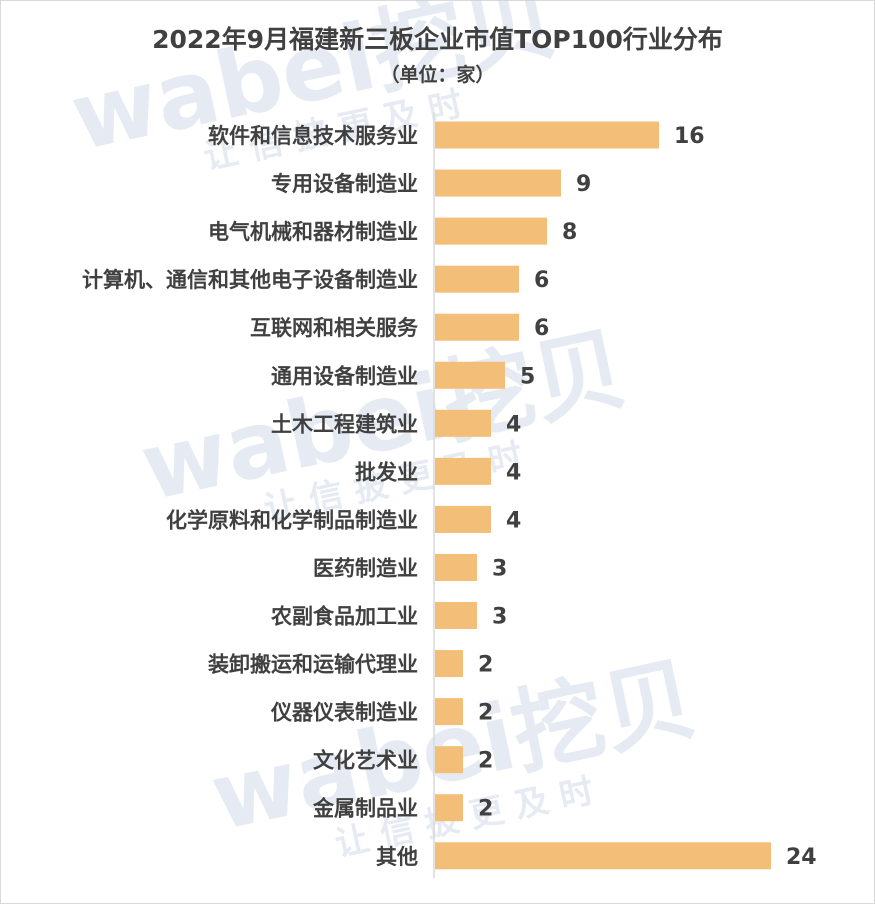  Describe the element at coordinates (541, 280) in the screenshot. I see `data-label-3: 6` at that location.